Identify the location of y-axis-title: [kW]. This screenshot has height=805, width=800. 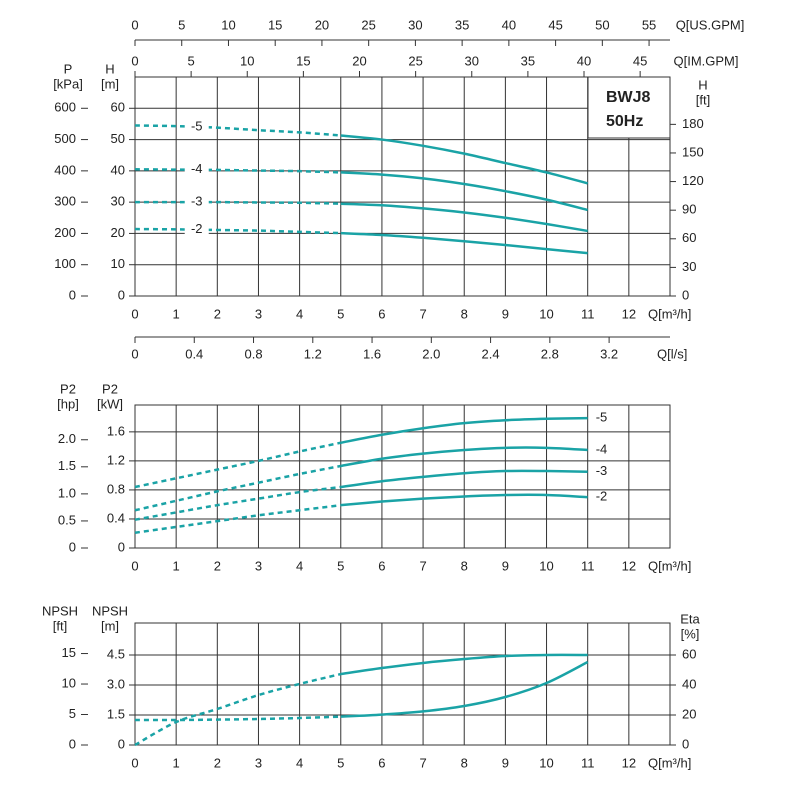
(110, 403).